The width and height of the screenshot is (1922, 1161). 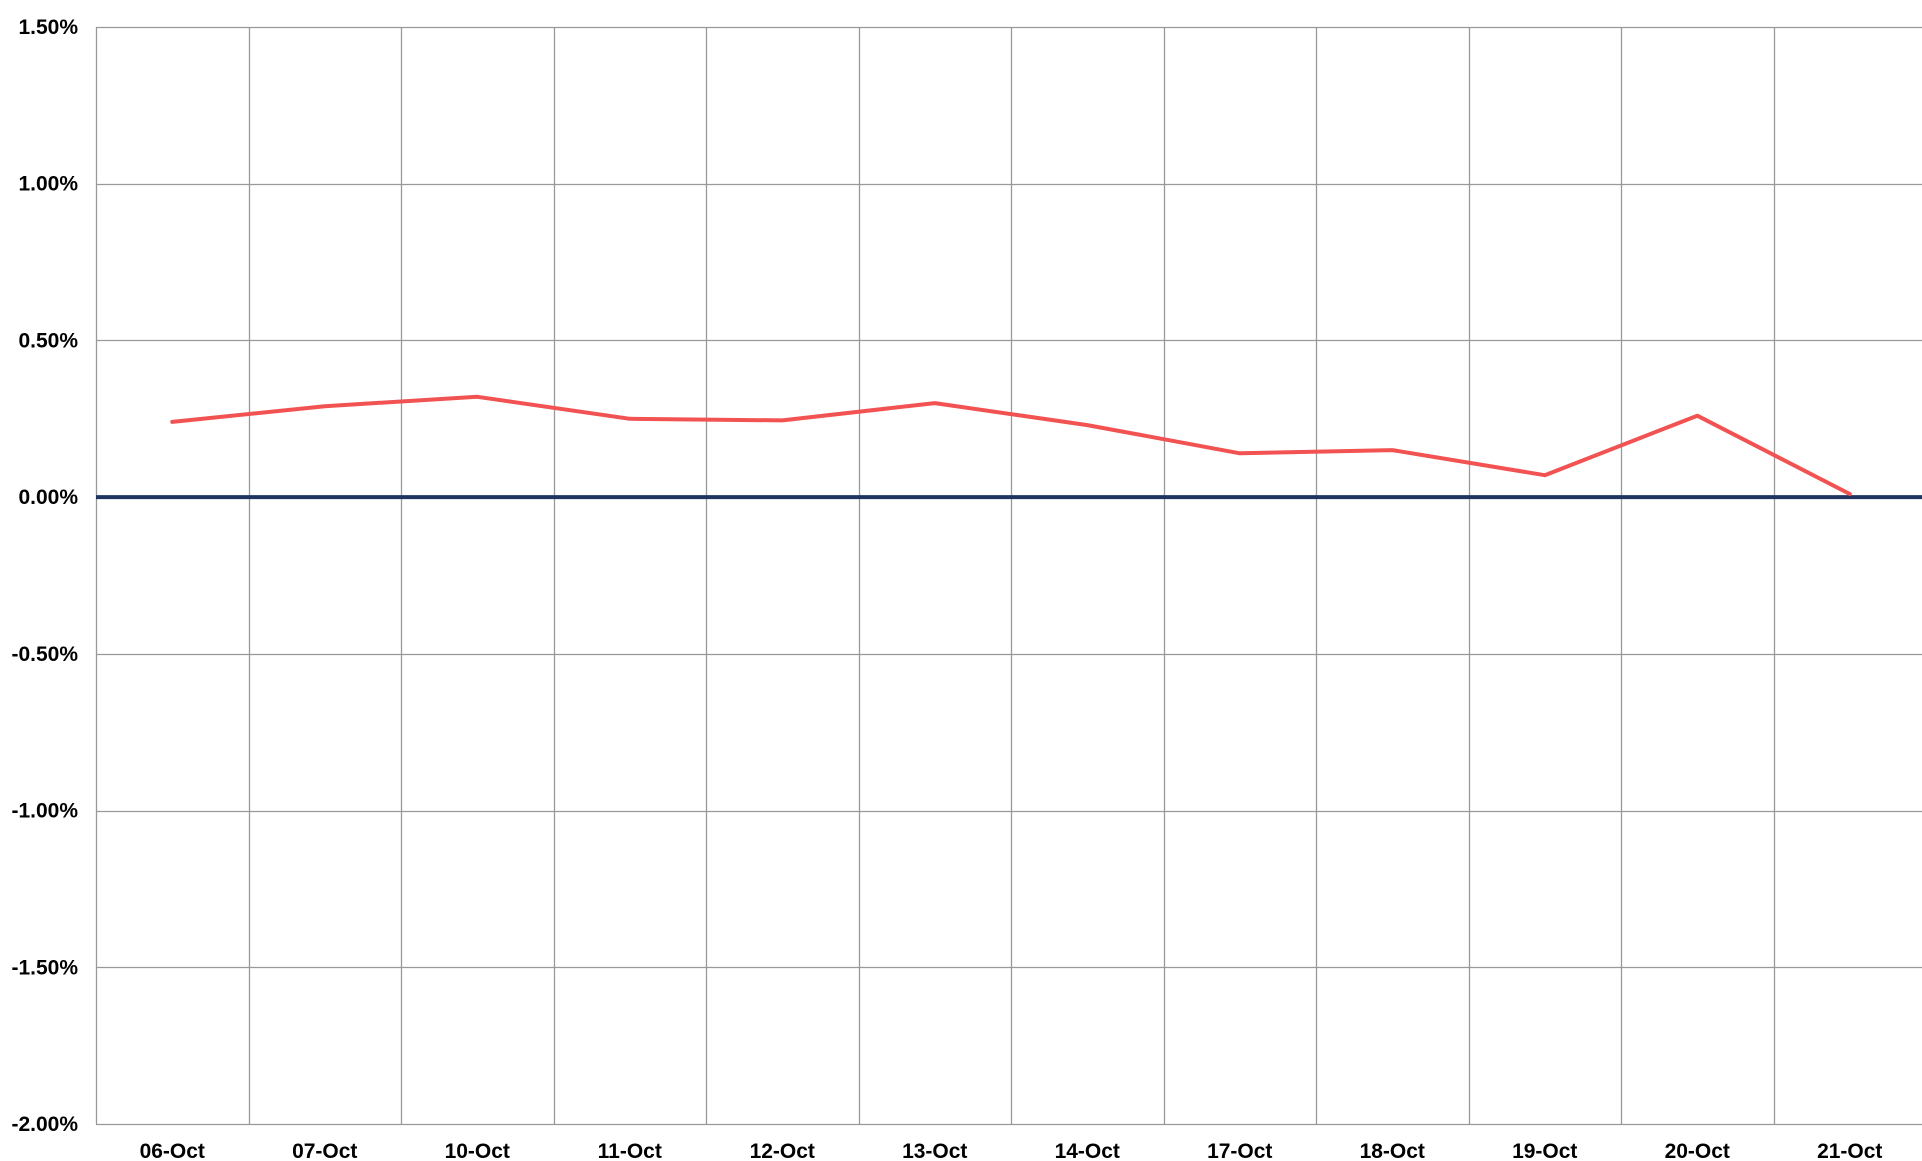 What do you see at coordinates (934, 1150) in the screenshot?
I see `x-tick-label: 13-Oct` at bounding box center [934, 1150].